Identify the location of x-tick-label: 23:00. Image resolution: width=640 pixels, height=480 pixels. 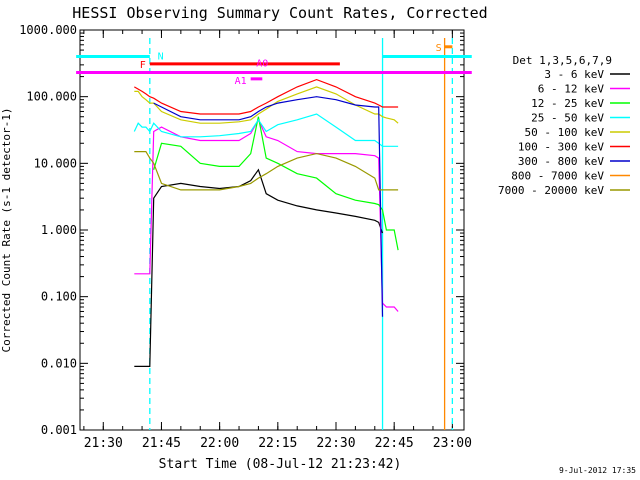
(452, 443).